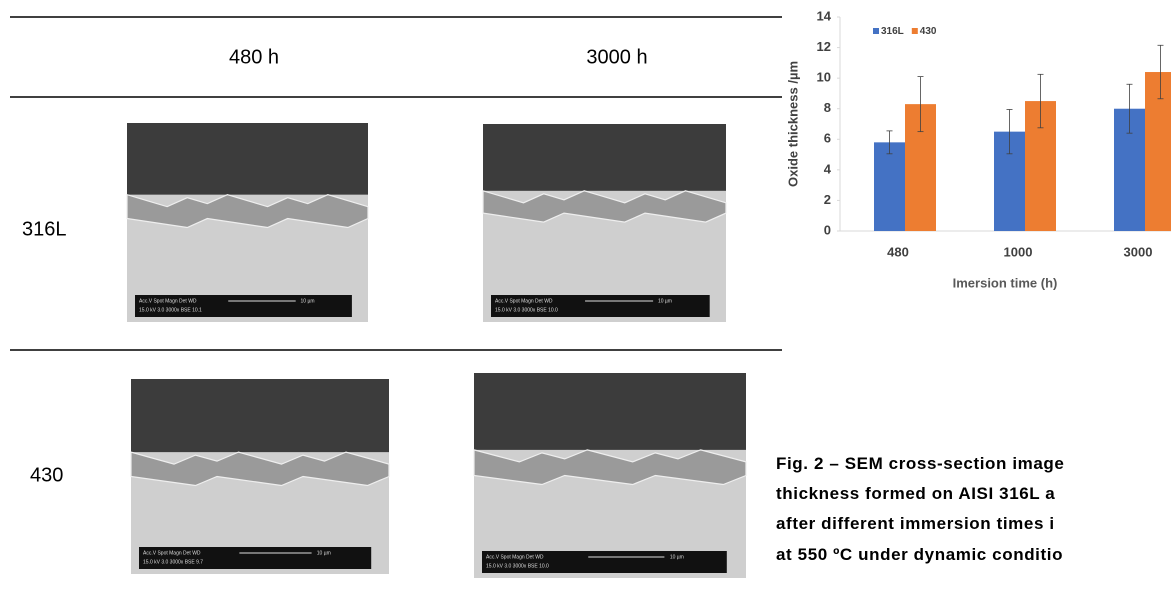 This screenshot has height=595, width=1171. I want to click on y-axis-label: Oxide thickness /µm, so click(792, 124).